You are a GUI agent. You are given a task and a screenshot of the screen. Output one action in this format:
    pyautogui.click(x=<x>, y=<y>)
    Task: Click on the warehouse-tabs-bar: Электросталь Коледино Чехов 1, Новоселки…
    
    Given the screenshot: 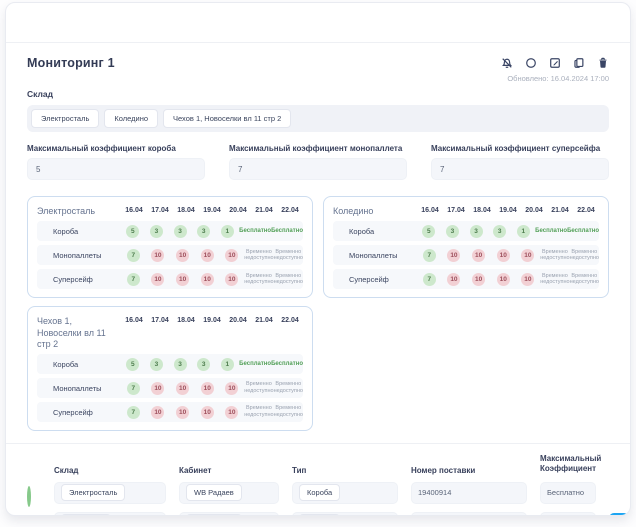 What is the action you would take?
    pyautogui.click(x=318, y=118)
    